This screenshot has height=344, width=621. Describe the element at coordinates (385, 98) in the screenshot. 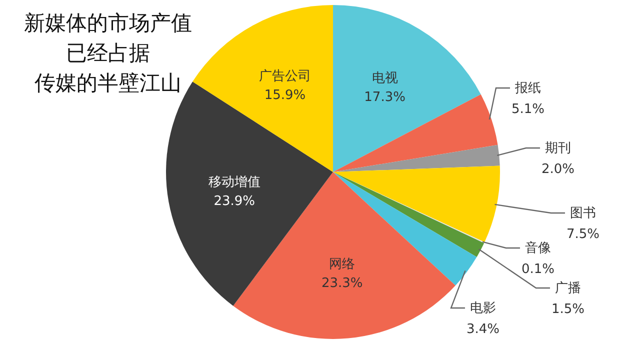

I see `data-label: 17.3%` at that location.